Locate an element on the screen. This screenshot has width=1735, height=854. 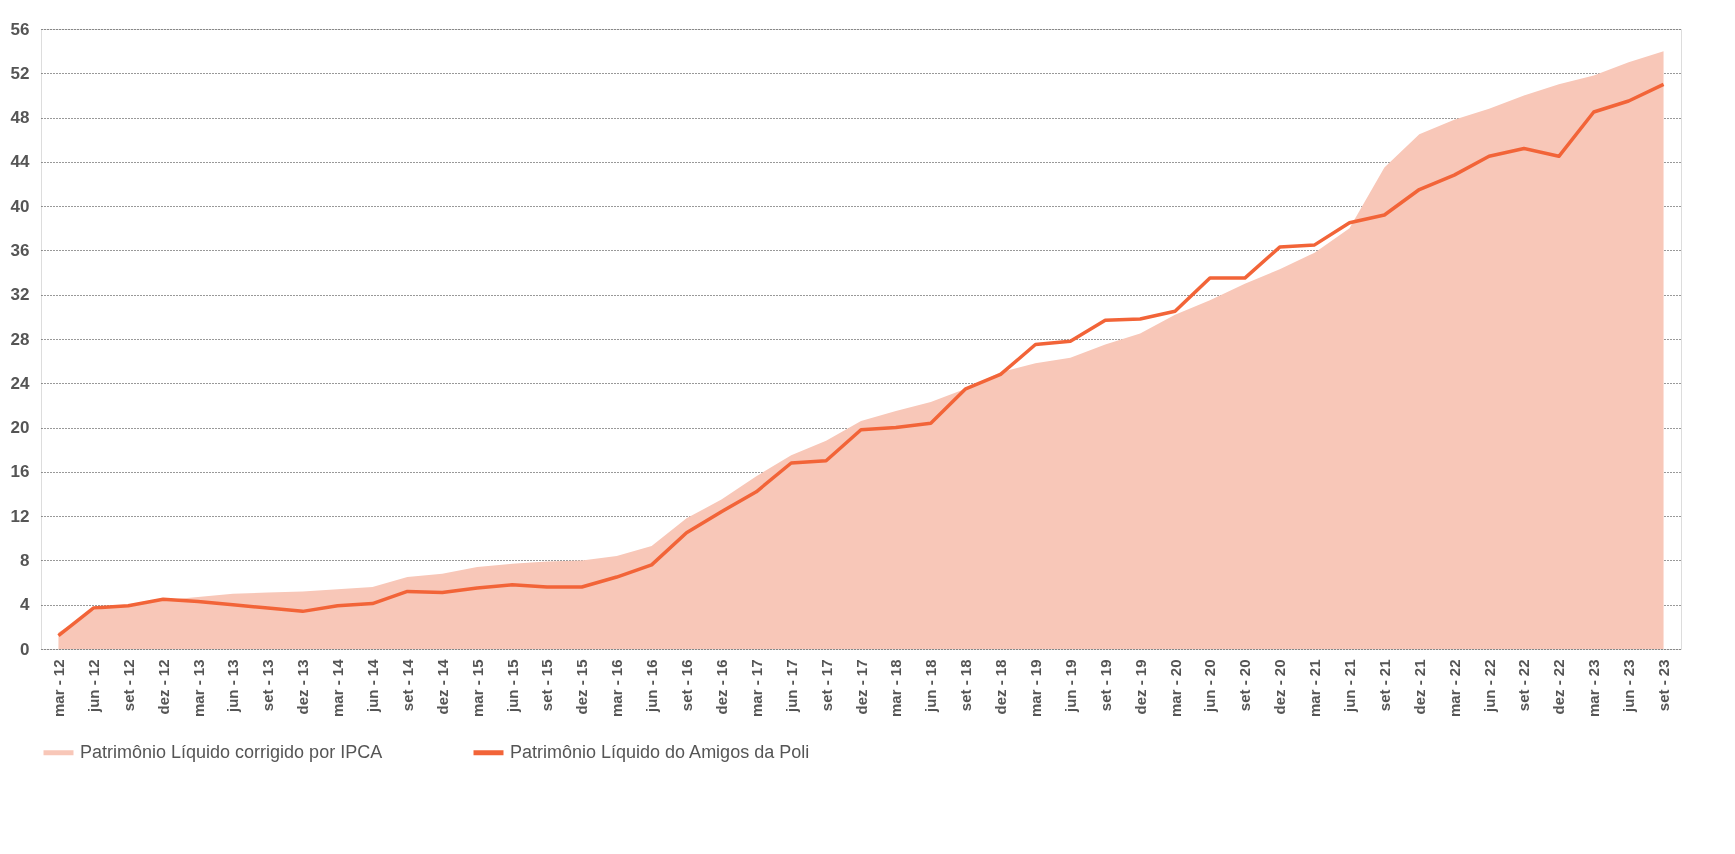
x-tick-label: jun - 18 is located at coordinates (931, 686).